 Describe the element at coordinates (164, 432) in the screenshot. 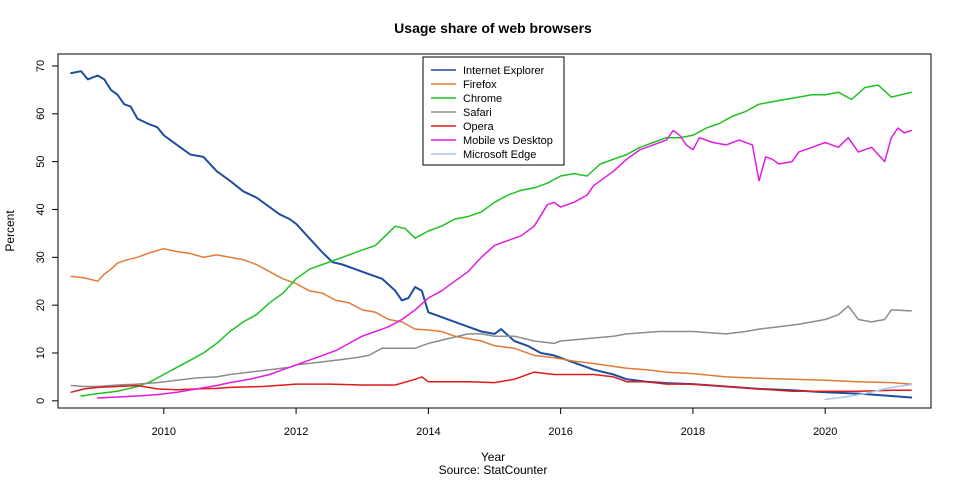

I see `x-tick-label: 2010` at that location.